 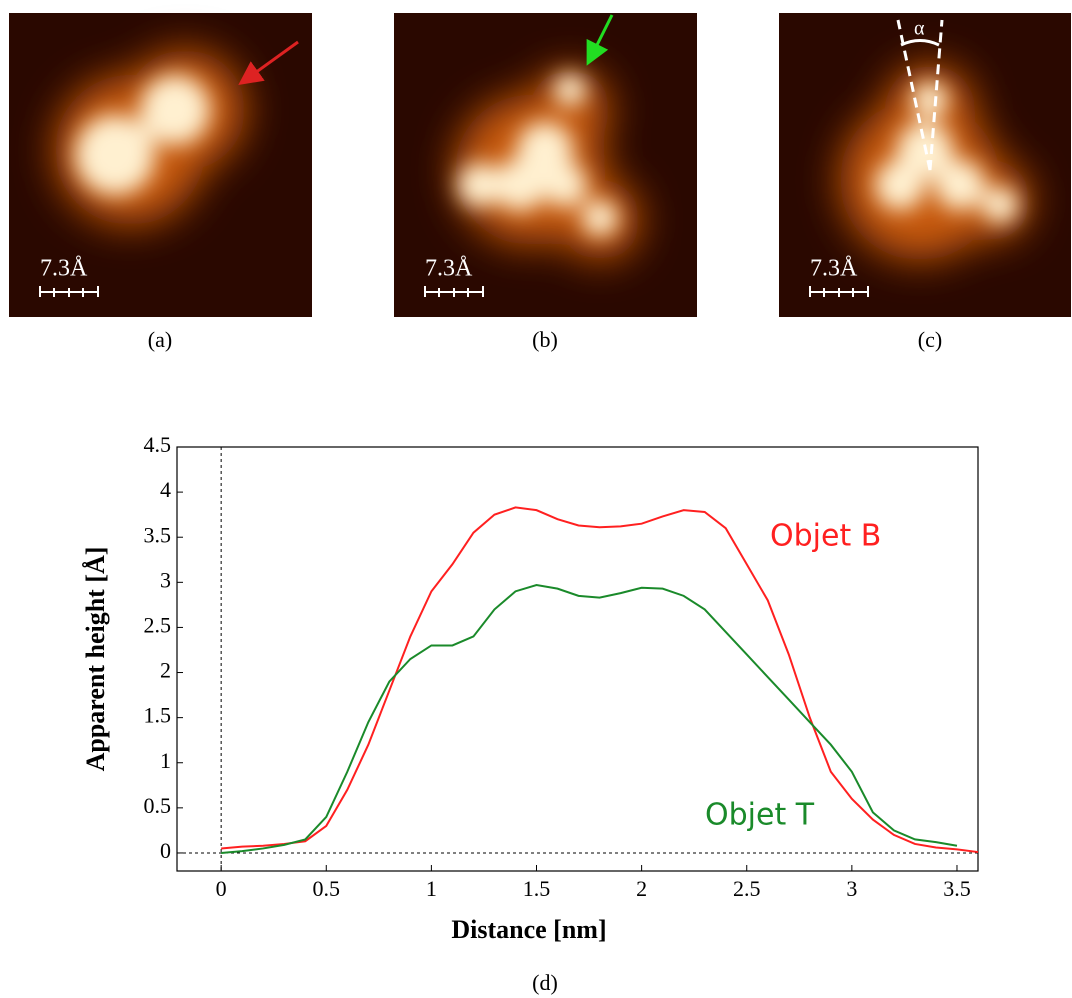 What do you see at coordinates (160, 182) in the screenshot?
I see `image-a: 7.3Å (a)` at bounding box center [160, 182].